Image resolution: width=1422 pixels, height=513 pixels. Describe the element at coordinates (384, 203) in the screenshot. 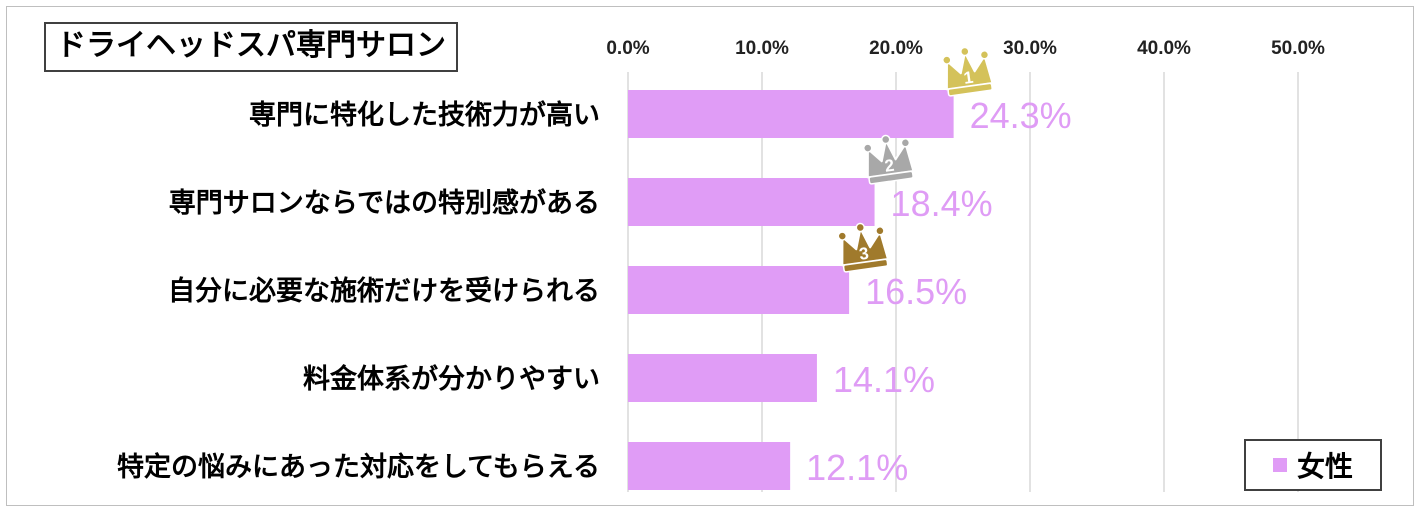

I see `category-label: 専門サロンならではの特別感がある` at that location.